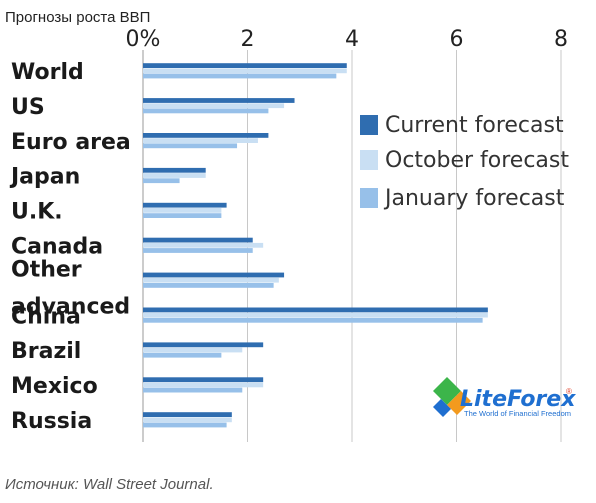  I want to click on category-label: China, so click(46, 316).